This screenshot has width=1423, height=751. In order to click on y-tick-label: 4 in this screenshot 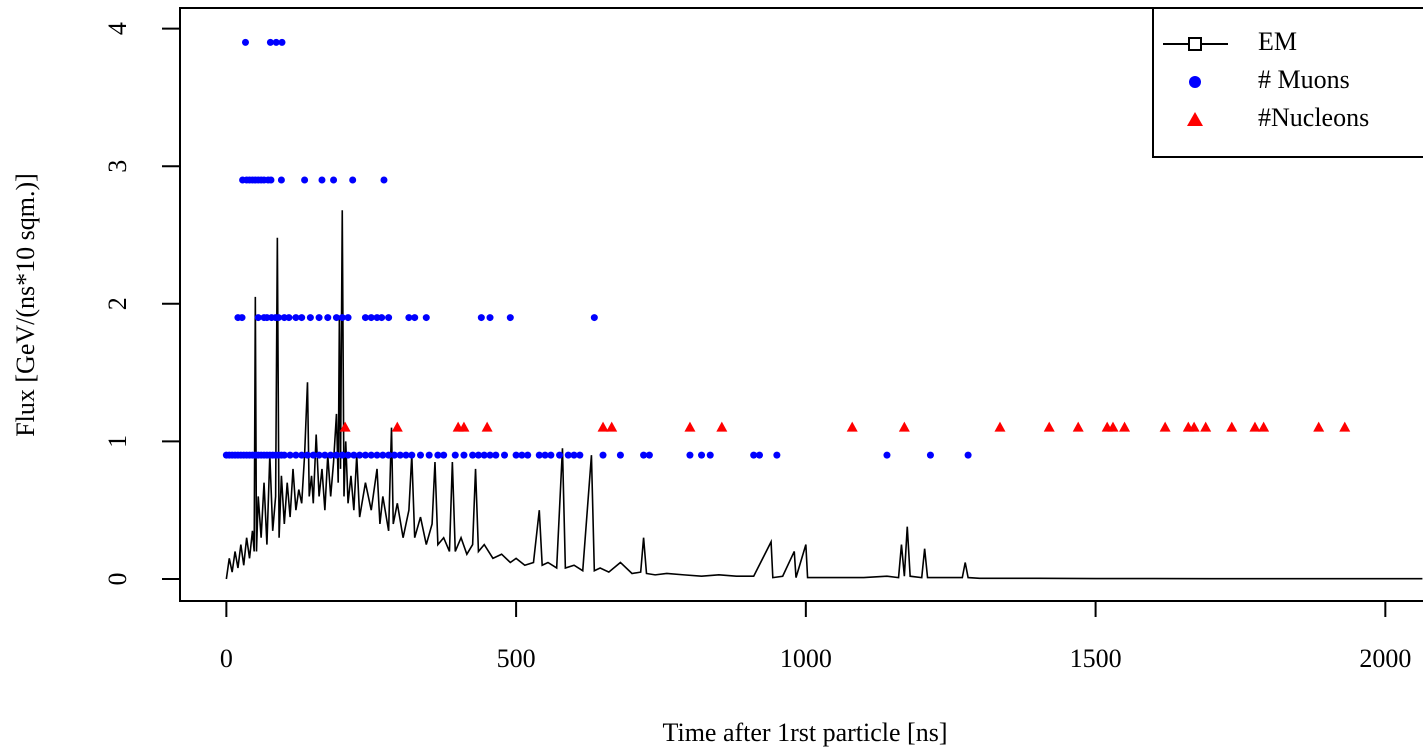, I will do `click(117, 28)`.